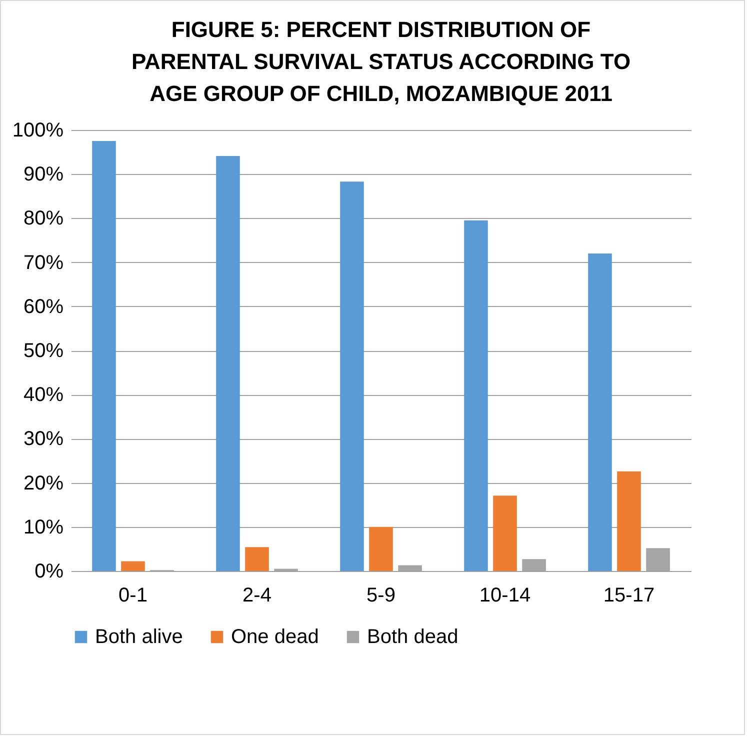 This screenshot has height=737, width=747. Describe the element at coordinates (43, 483) in the screenshot. I see `y-tick-label: 20%` at that location.